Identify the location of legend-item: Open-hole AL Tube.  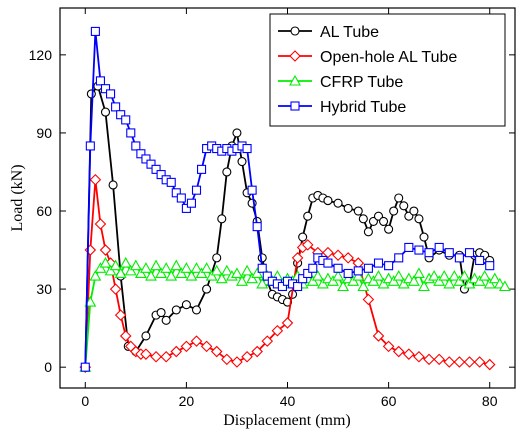
(367, 57).